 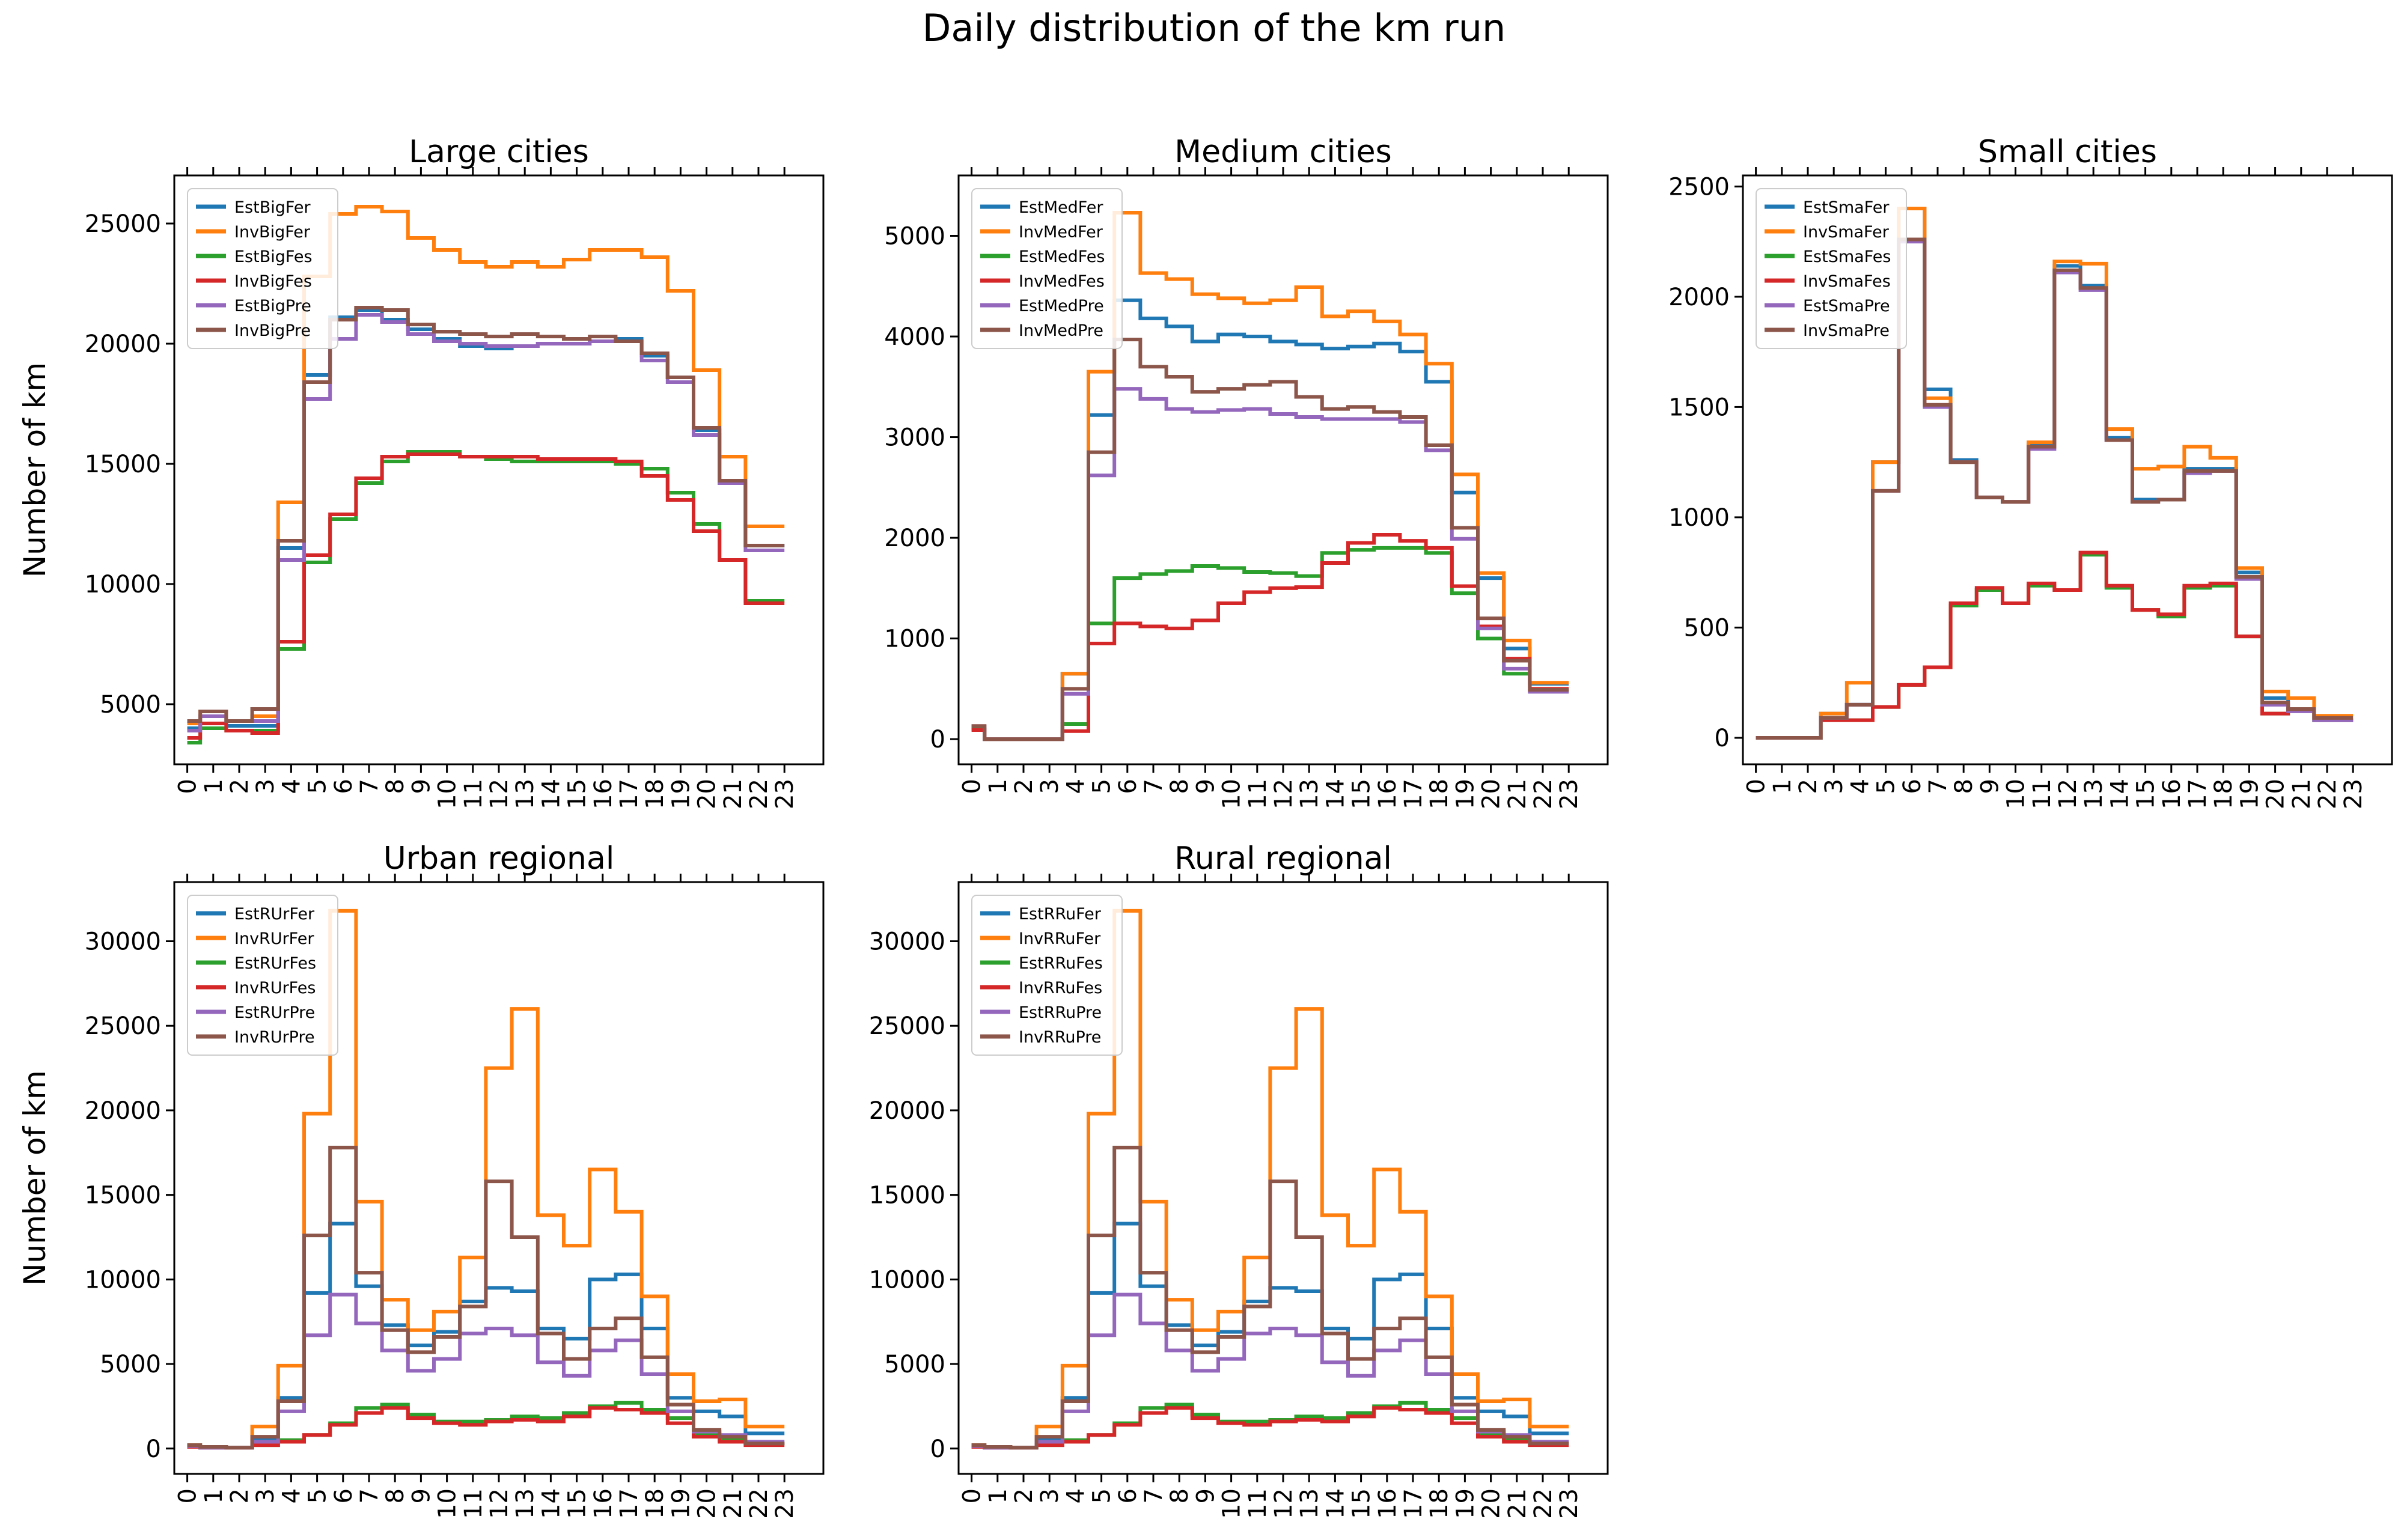 What do you see at coordinates (1061, 233) in the screenshot?
I see `legend-entry: InvMedFer` at bounding box center [1061, 233].